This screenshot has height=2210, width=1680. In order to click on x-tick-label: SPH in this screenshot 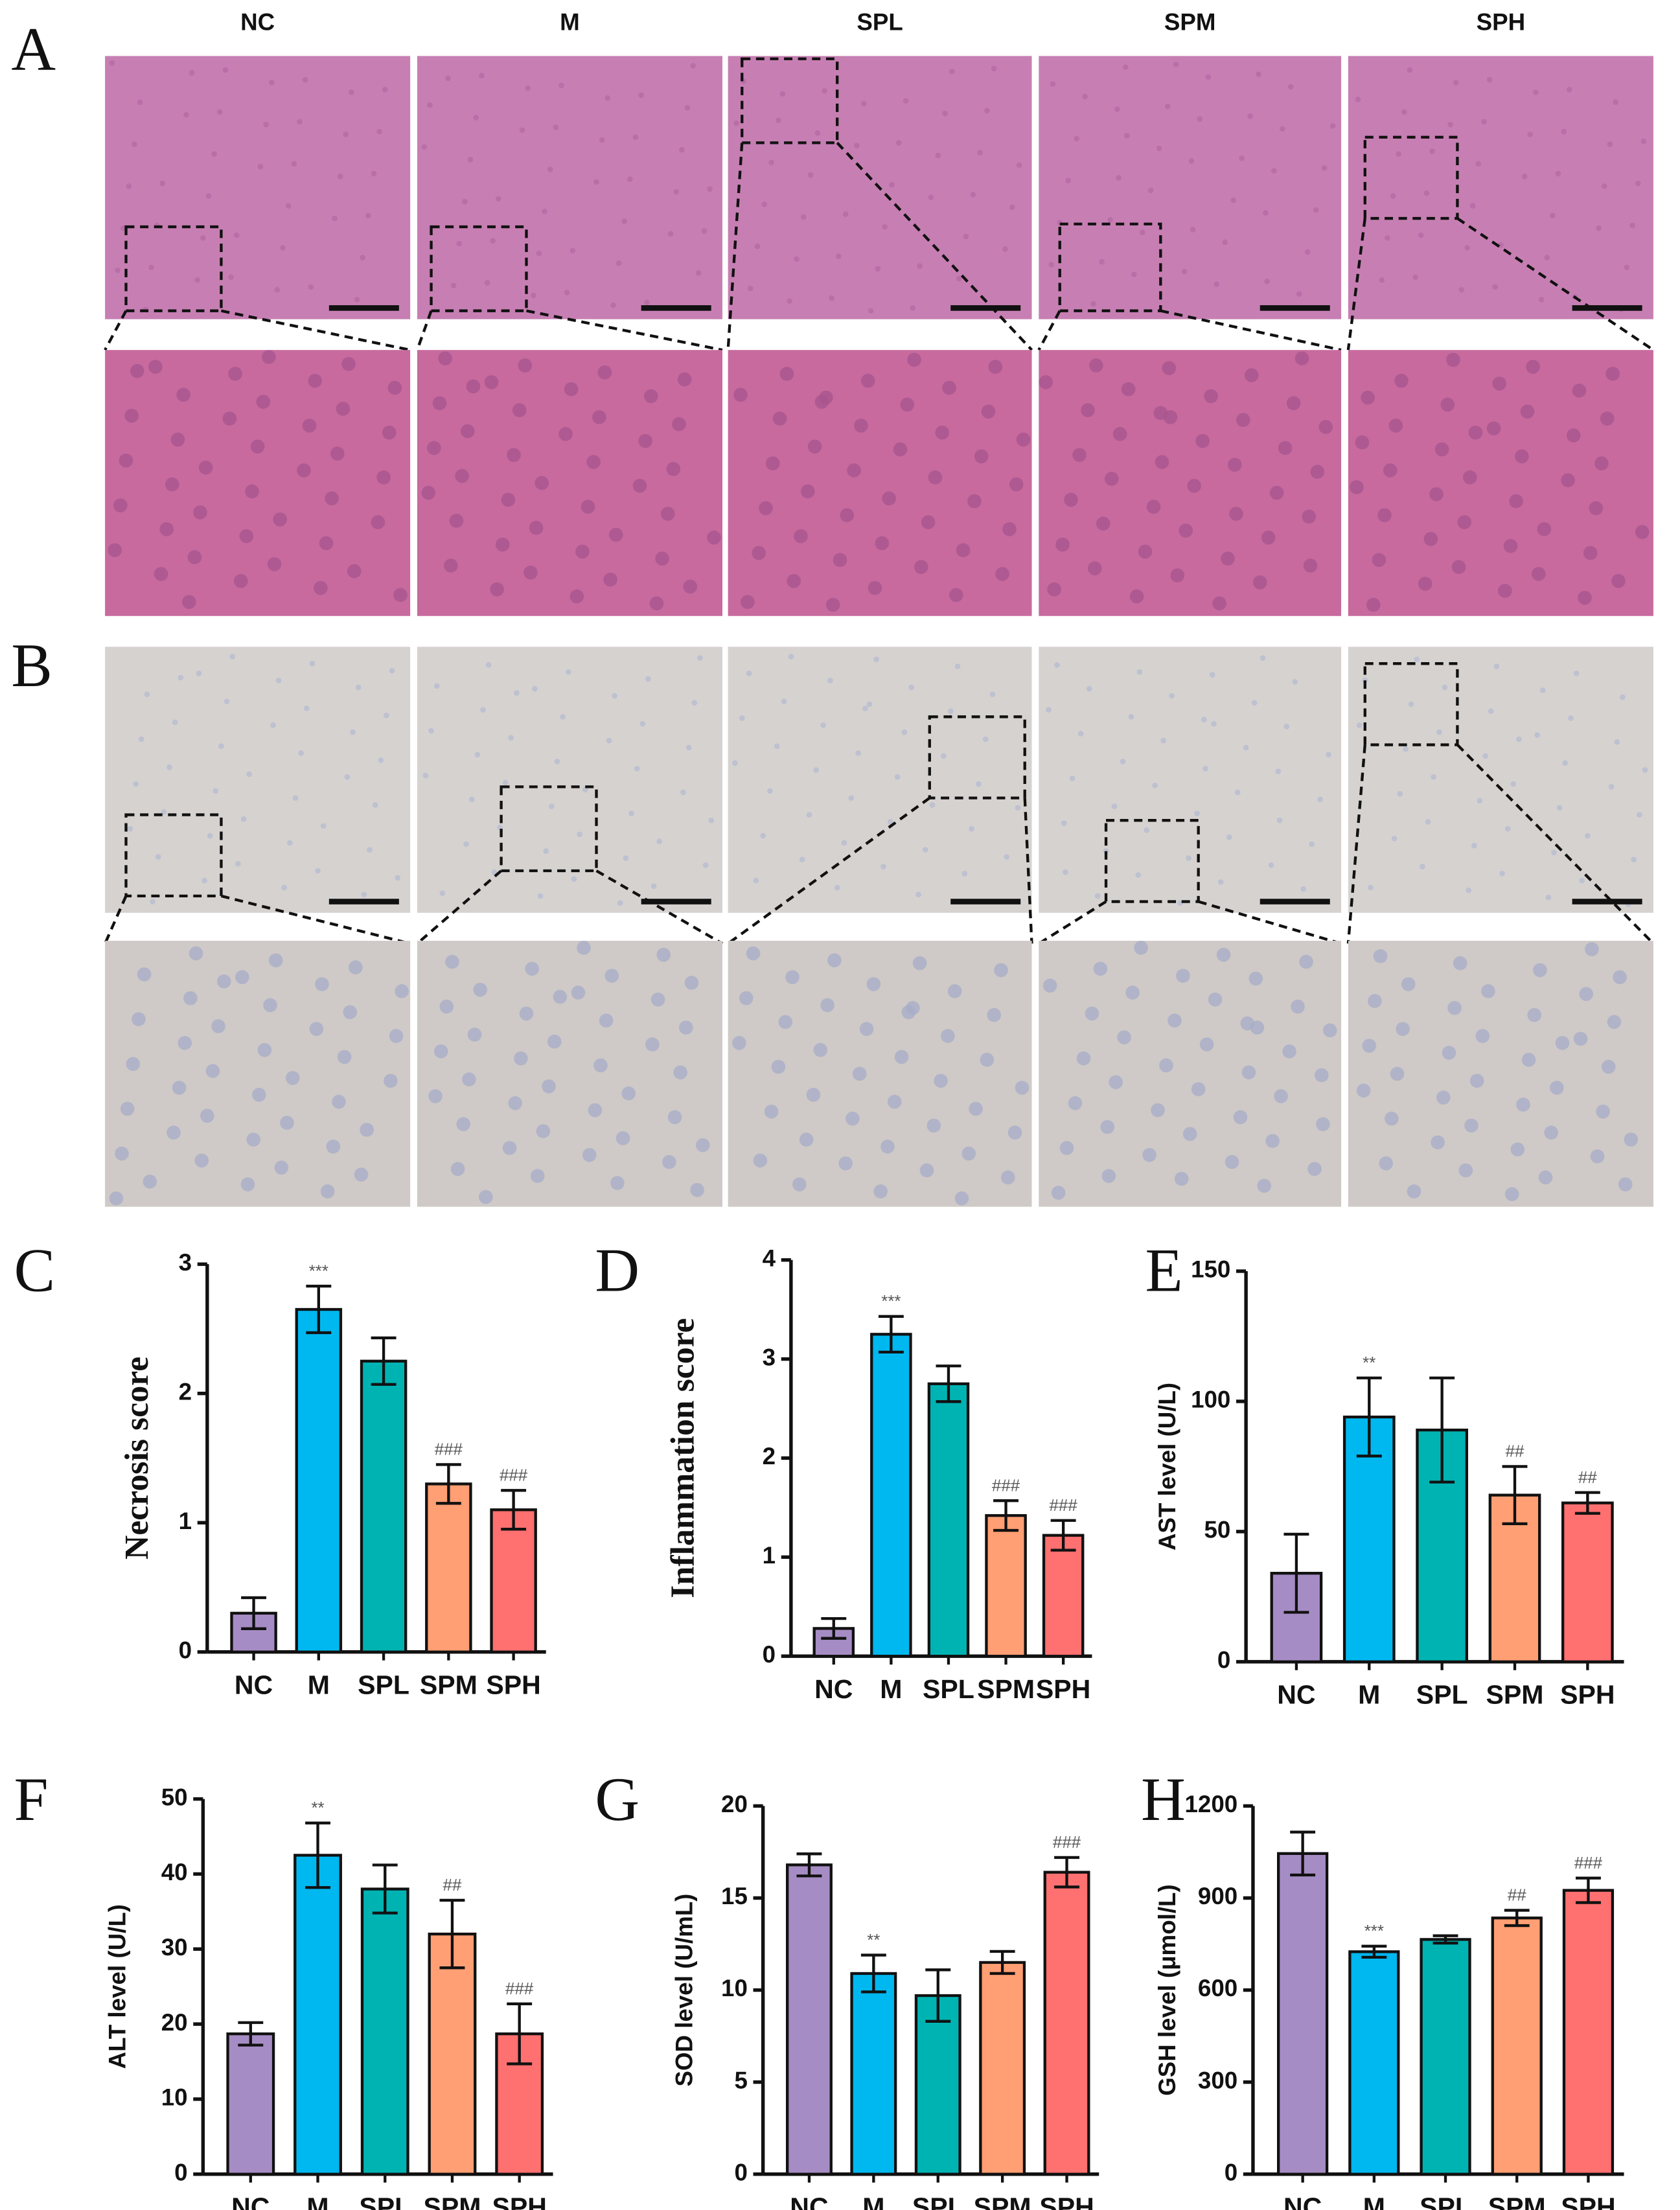, I will do `click(519, 2201)`.